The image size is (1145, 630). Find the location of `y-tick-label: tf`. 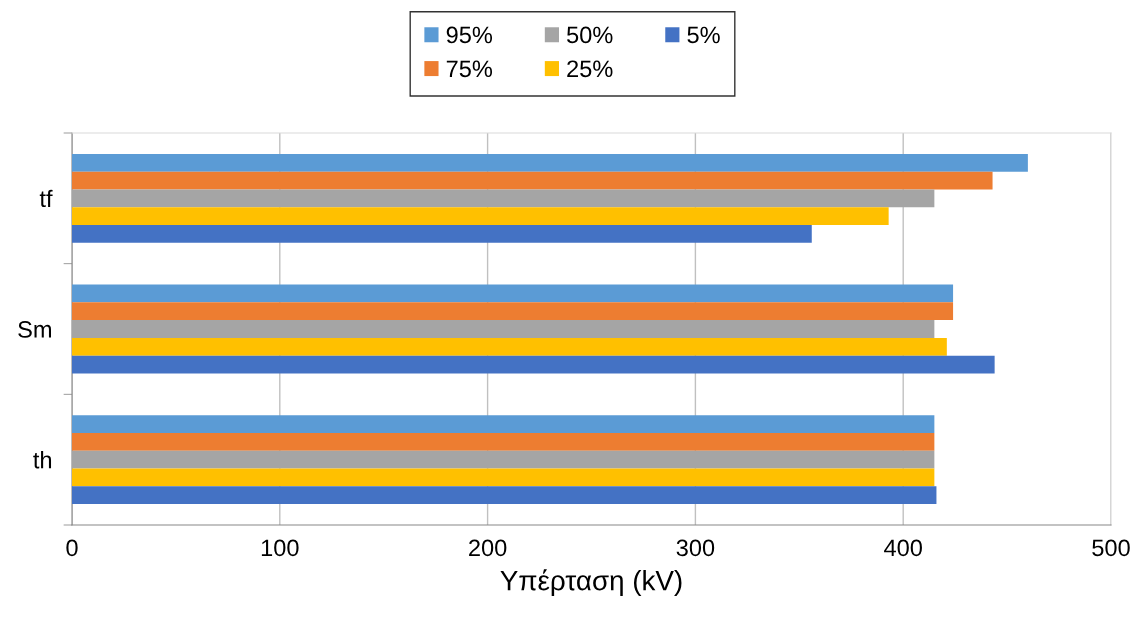

y-tick-label: tf is located at coordinates (46, 198).